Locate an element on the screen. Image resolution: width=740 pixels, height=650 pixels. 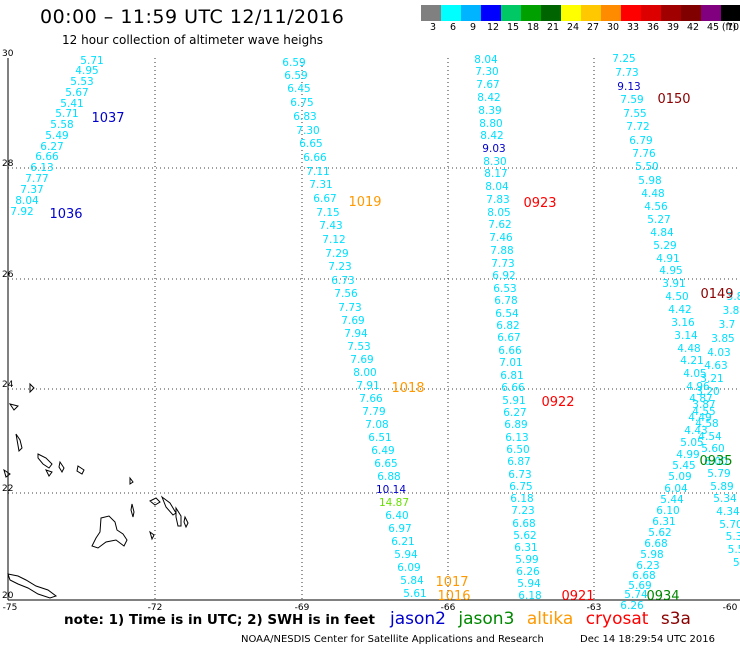
swh-value: 5.69 is located at coordinates (639, 586).